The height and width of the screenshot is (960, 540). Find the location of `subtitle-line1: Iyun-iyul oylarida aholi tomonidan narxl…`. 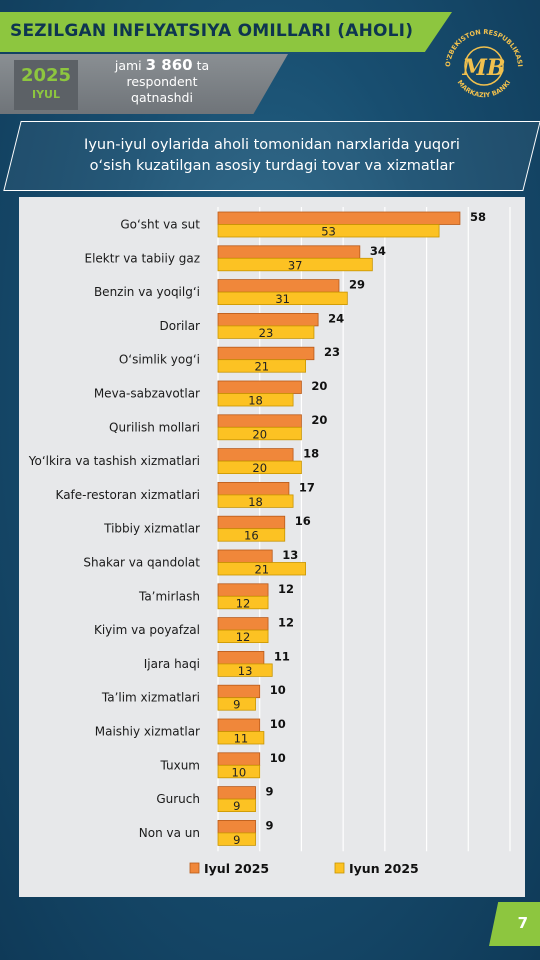

subtitle-line1: Iyun-iyul oylarida aholi tomonidan narxl… is located at coordinates (272, 145).